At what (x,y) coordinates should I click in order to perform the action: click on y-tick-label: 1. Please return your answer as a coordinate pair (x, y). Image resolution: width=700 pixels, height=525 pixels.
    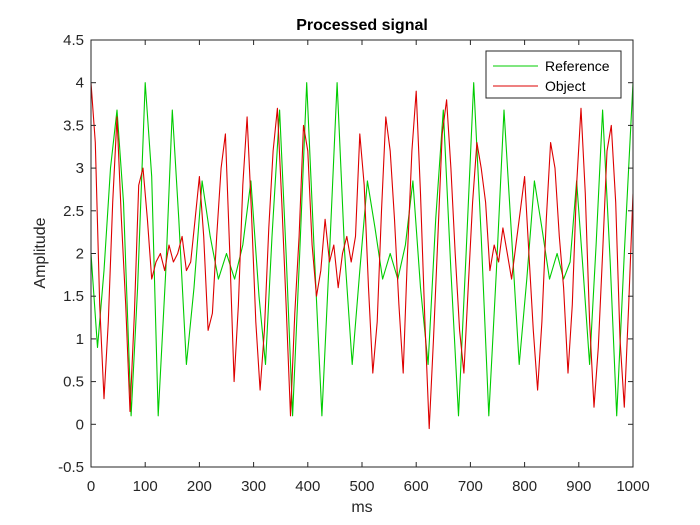
    Looking at the image, I should click on (80, 339).